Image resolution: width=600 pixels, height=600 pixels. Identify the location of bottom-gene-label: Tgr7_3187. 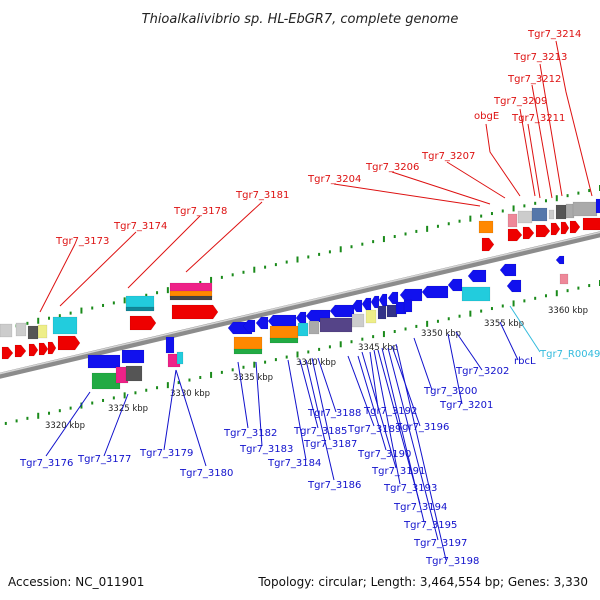
(330, 444).